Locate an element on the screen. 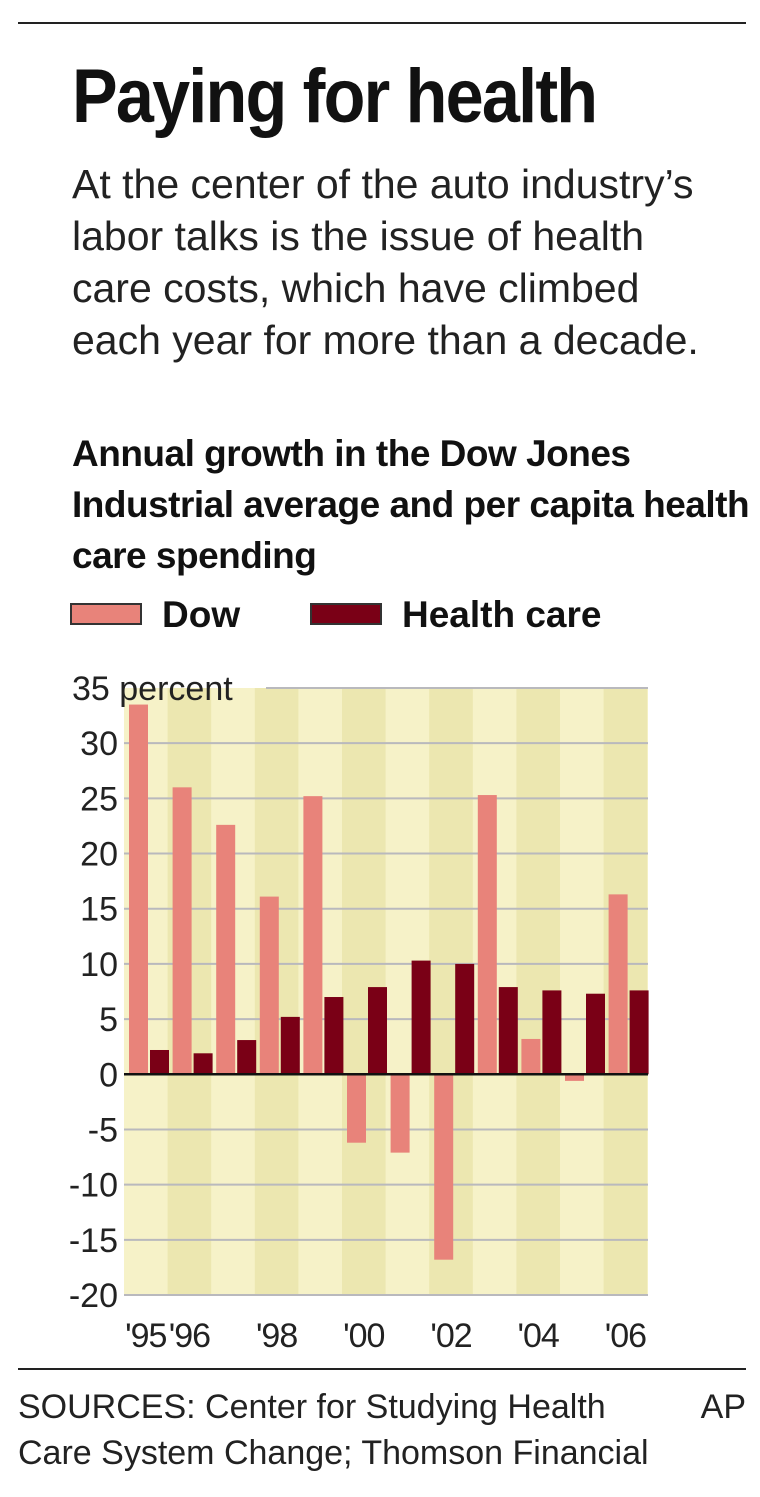  bottom-rule is located at coordinates (382, 1369).